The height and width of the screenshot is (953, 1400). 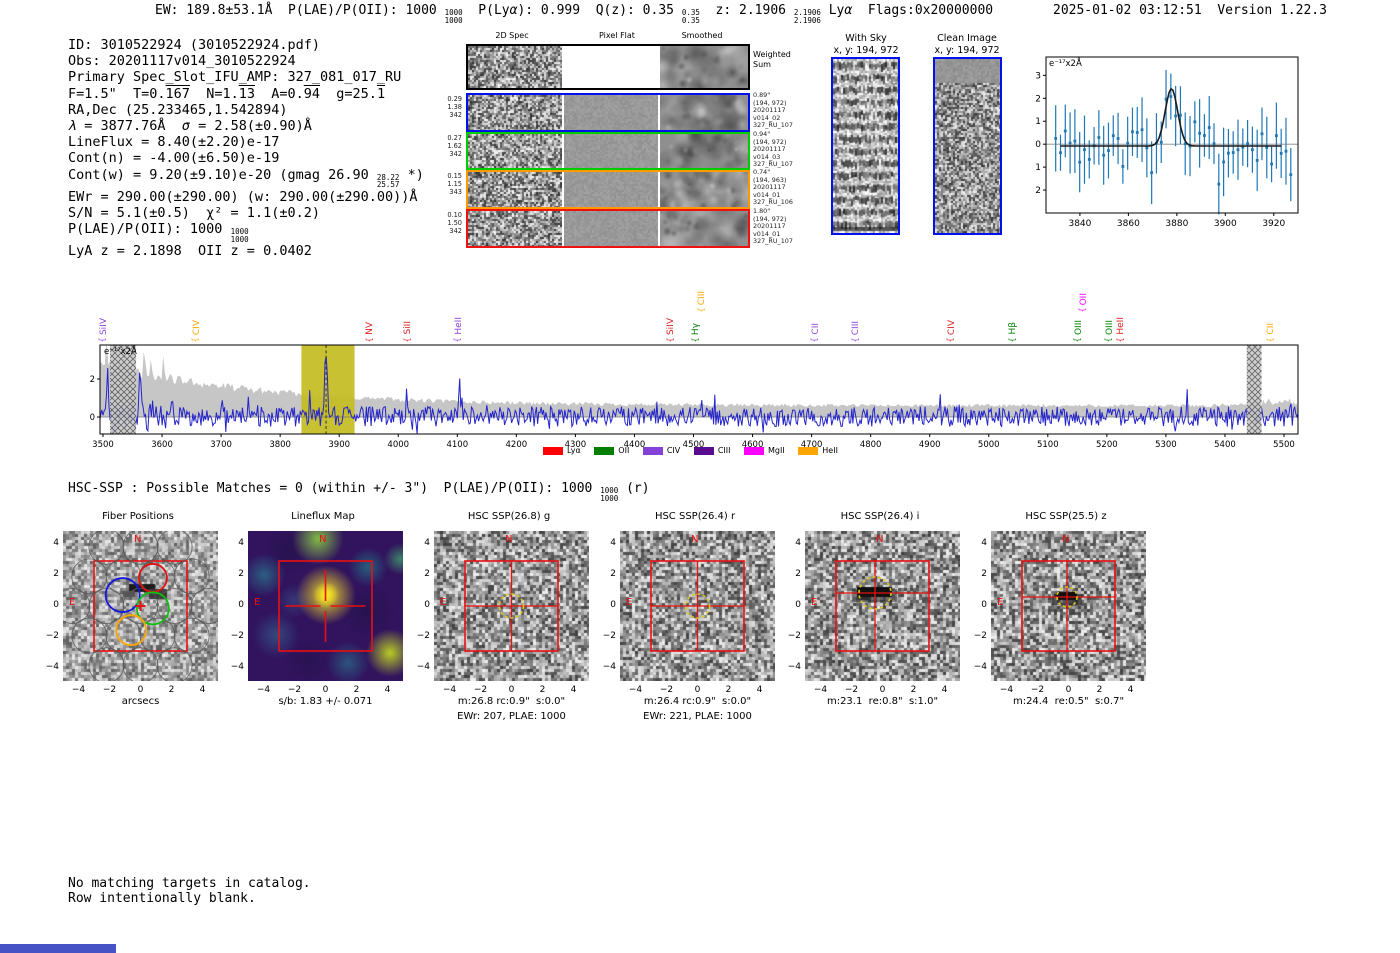 I want to click on line-label-text: SiII, so click(x=408, y=328).